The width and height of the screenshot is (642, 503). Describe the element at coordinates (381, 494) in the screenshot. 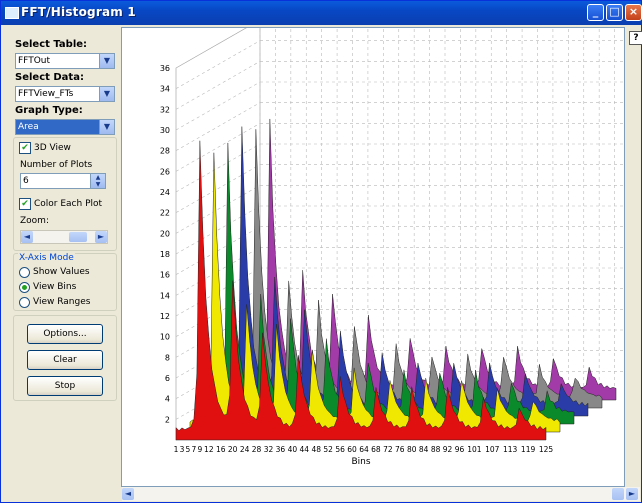

I see `horizontal-scrollbar: ◄ ►` at that location.